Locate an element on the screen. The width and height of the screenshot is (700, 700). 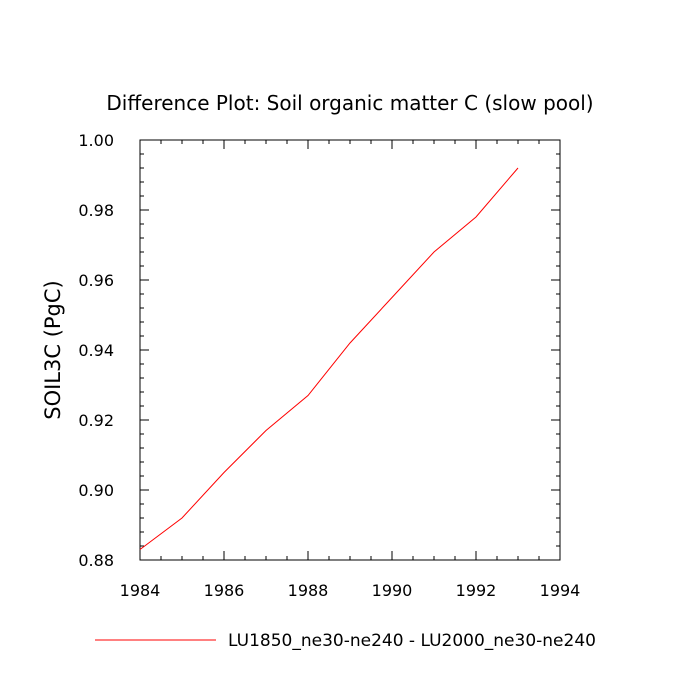
y-tick-label: 0.92 is located at coordinates (96, 420).